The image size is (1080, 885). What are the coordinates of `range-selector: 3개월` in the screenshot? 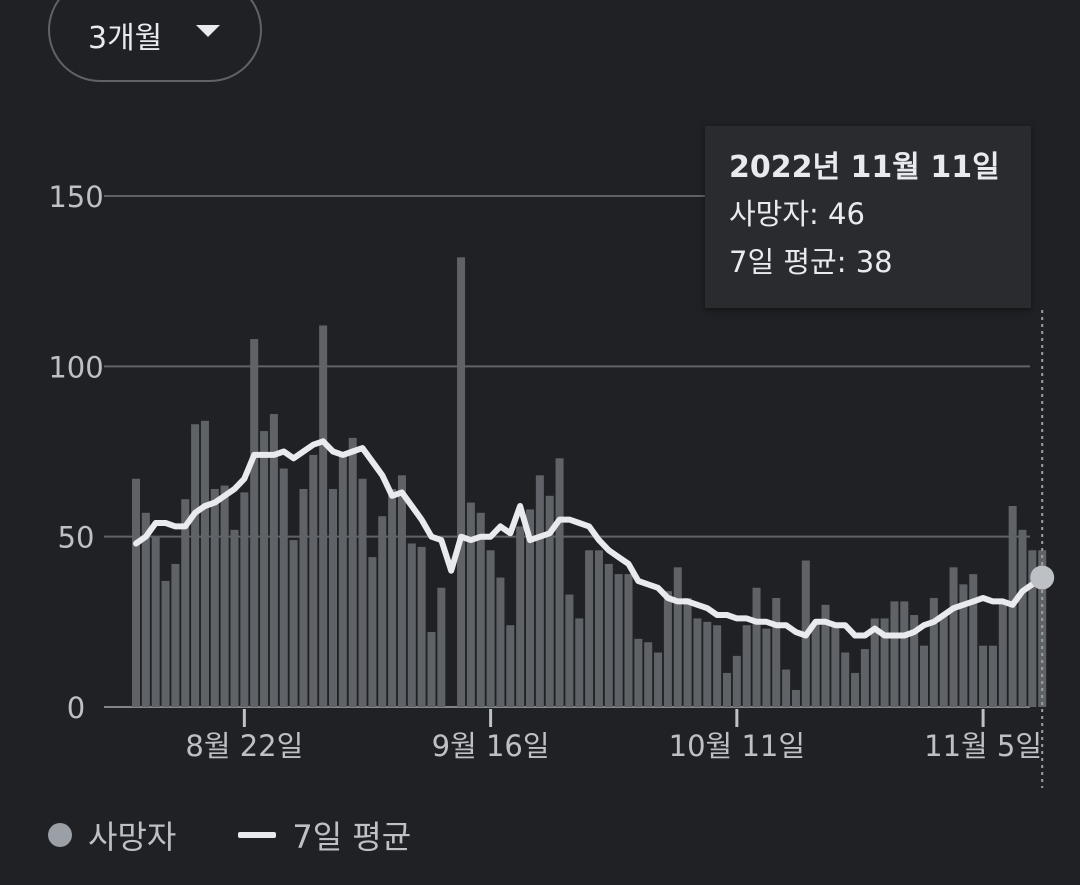 It's located at (155, 41).